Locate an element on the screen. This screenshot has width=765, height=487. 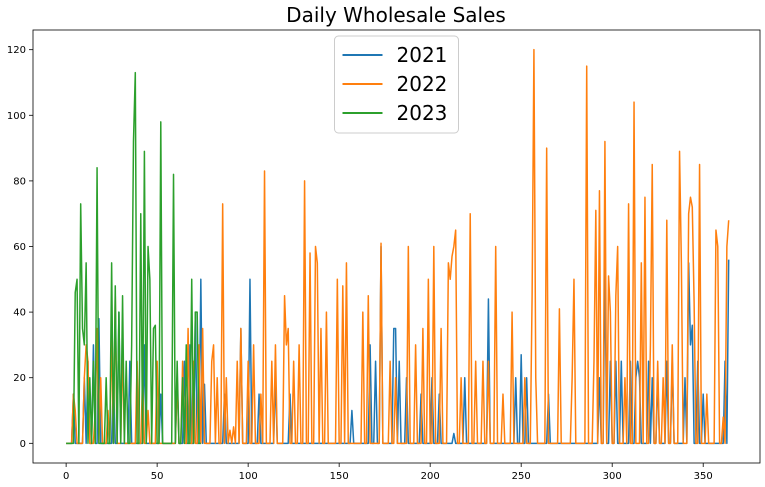
x-tick-label: 350 is located at coordinates (703, 476).